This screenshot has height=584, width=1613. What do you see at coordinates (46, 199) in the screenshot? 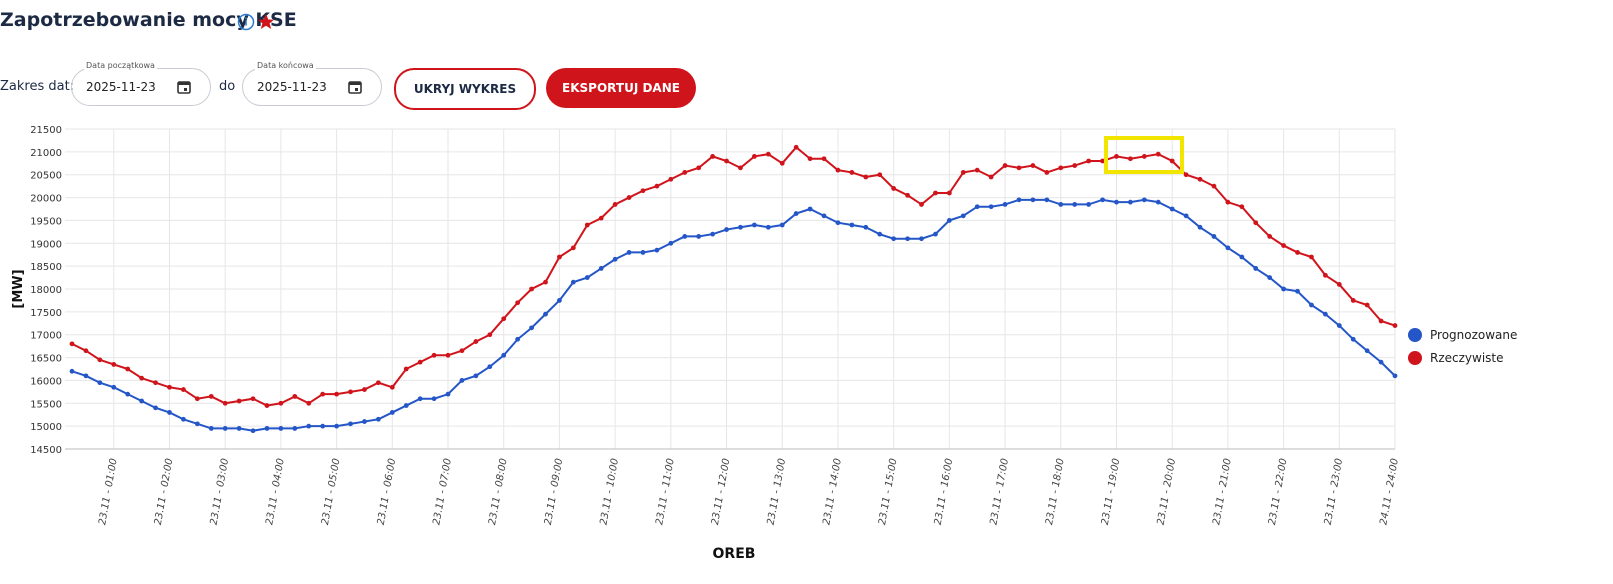
I see `y-tick-label: 20000` at bounding box center [46, 199].